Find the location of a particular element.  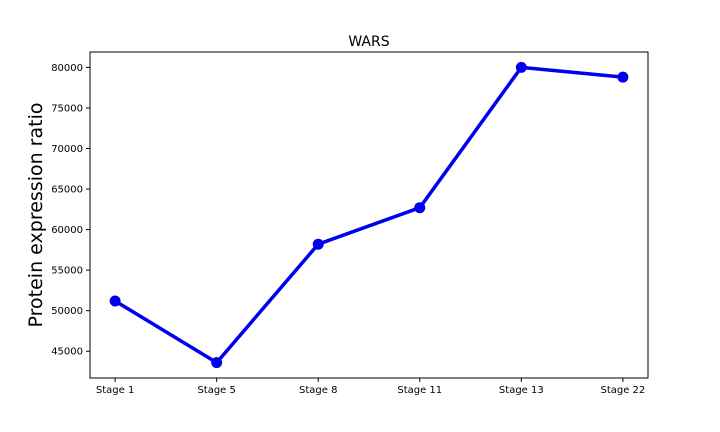

x-tick-label: Stage 8 is located at coordinates (318, 390).